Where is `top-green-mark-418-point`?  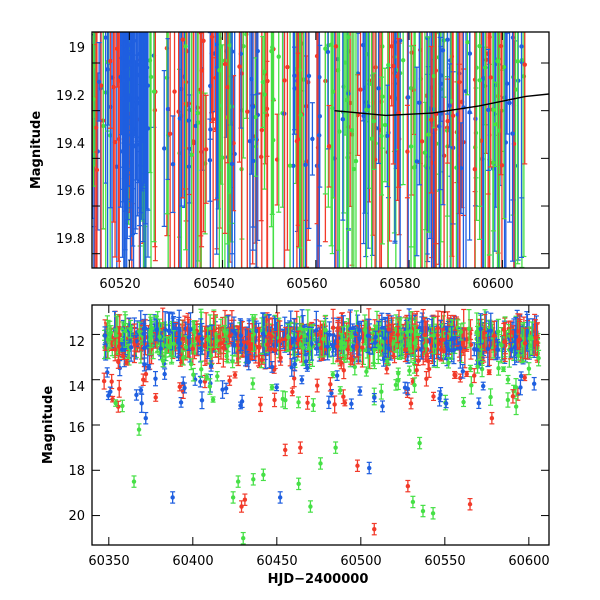 top-green-mark-418-point is located at coordinates (374, 121).